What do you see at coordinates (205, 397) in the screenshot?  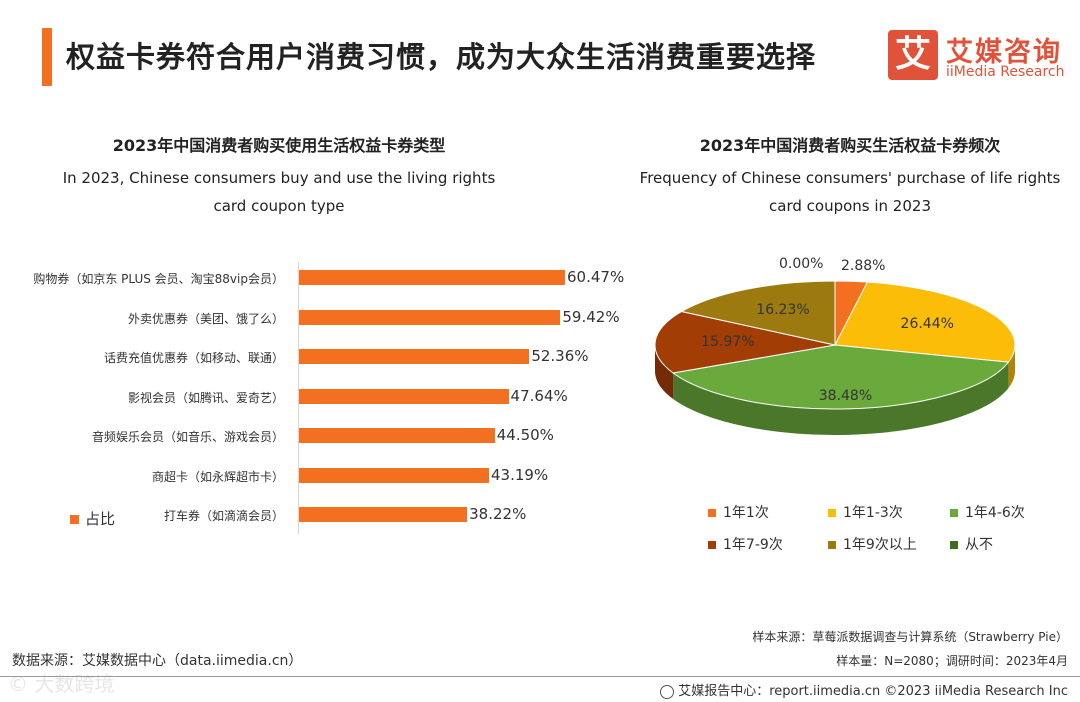 I see `bar-category-label: 影视会员（如腾讯、爱奇艺）` at bounding box center [205, 397].